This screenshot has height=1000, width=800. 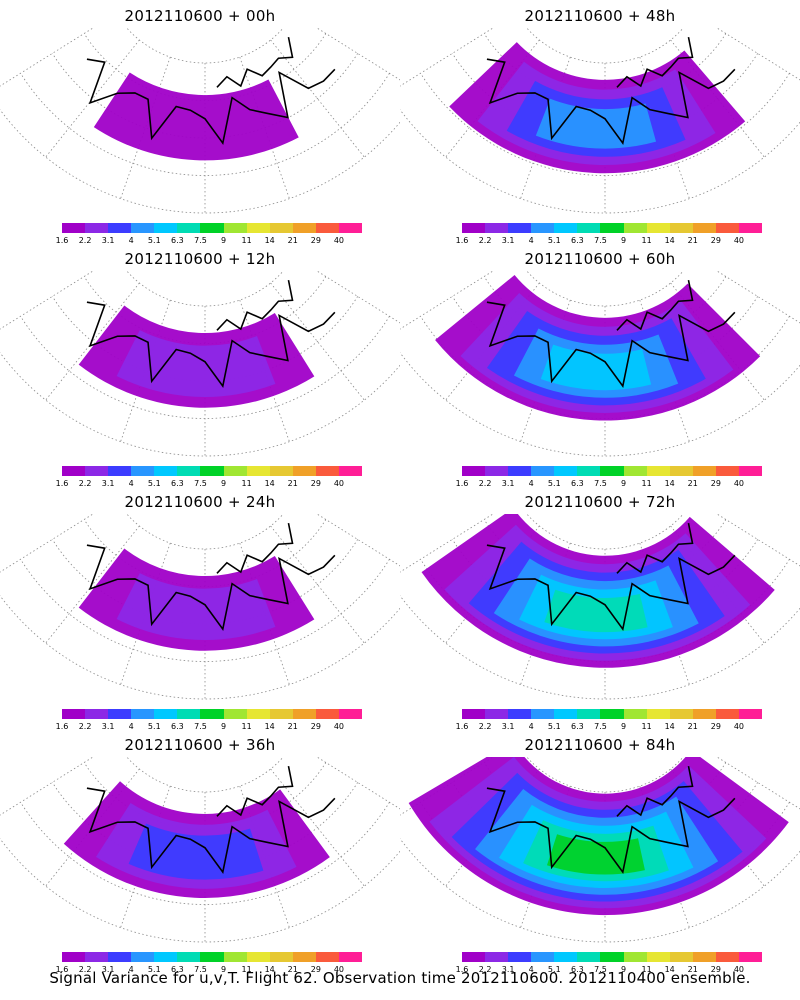 What do you see at coordinates (600, 502) in the screenshot?
I see `panel-title: 2012110600 + 72h` at bounding box center [600, 502].